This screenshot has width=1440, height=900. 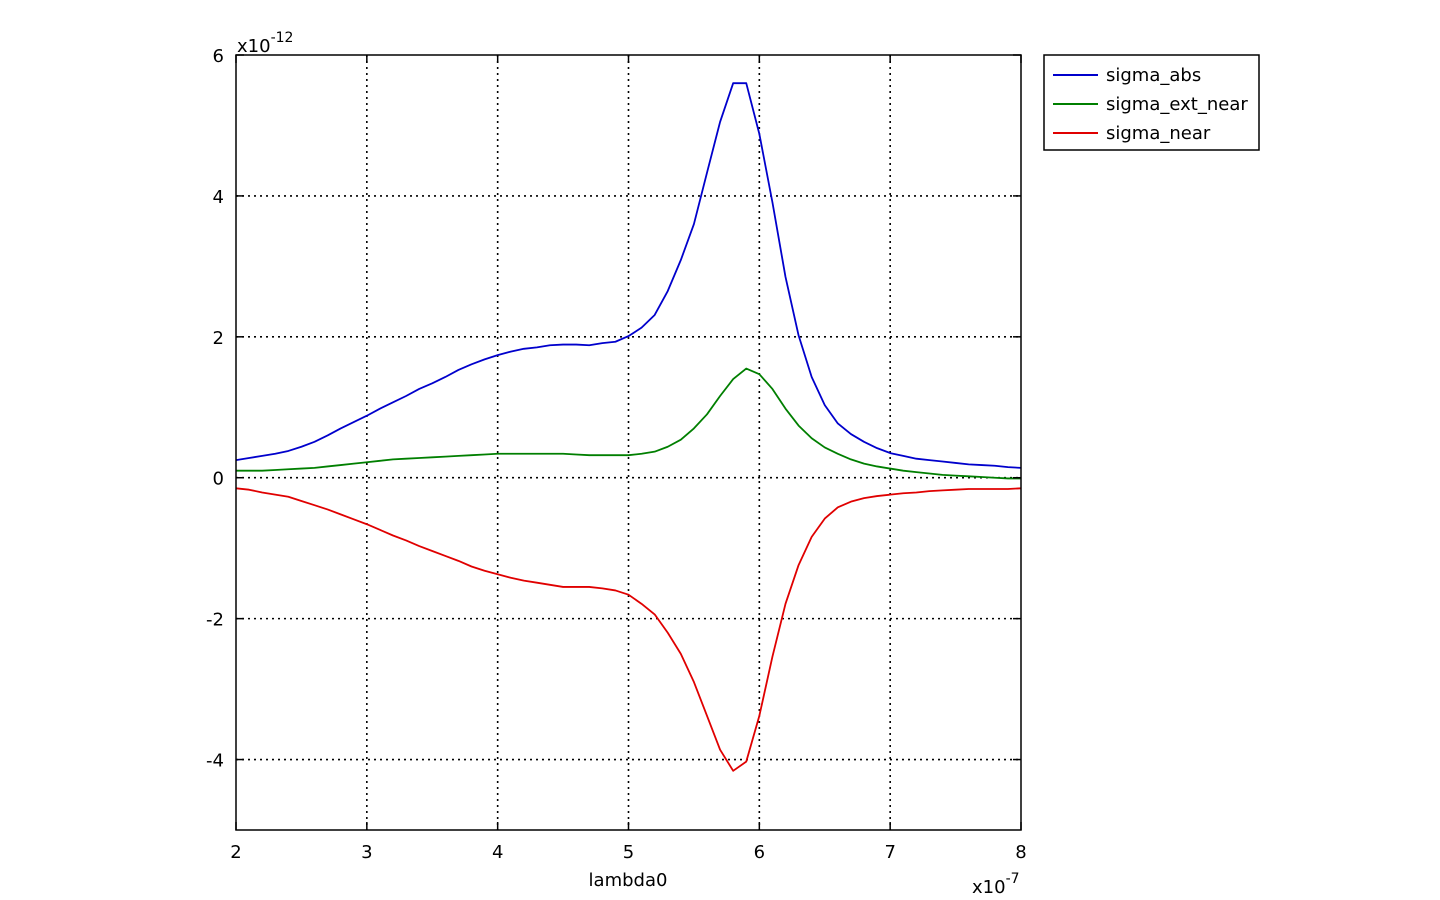 I want to click on x-multiplier-exponent: -7, so click(x=1013, y=879).